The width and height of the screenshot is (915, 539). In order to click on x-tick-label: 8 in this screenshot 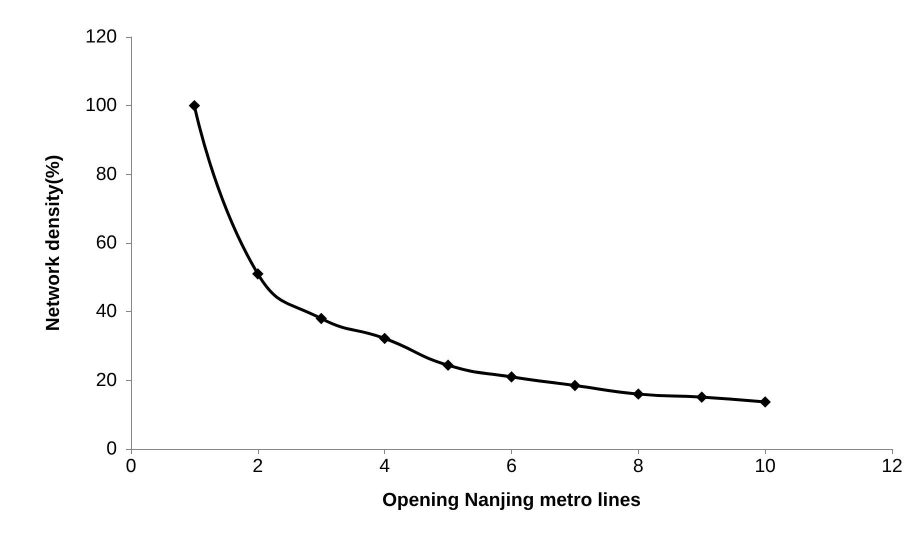, I will do `click(638, 466)`.